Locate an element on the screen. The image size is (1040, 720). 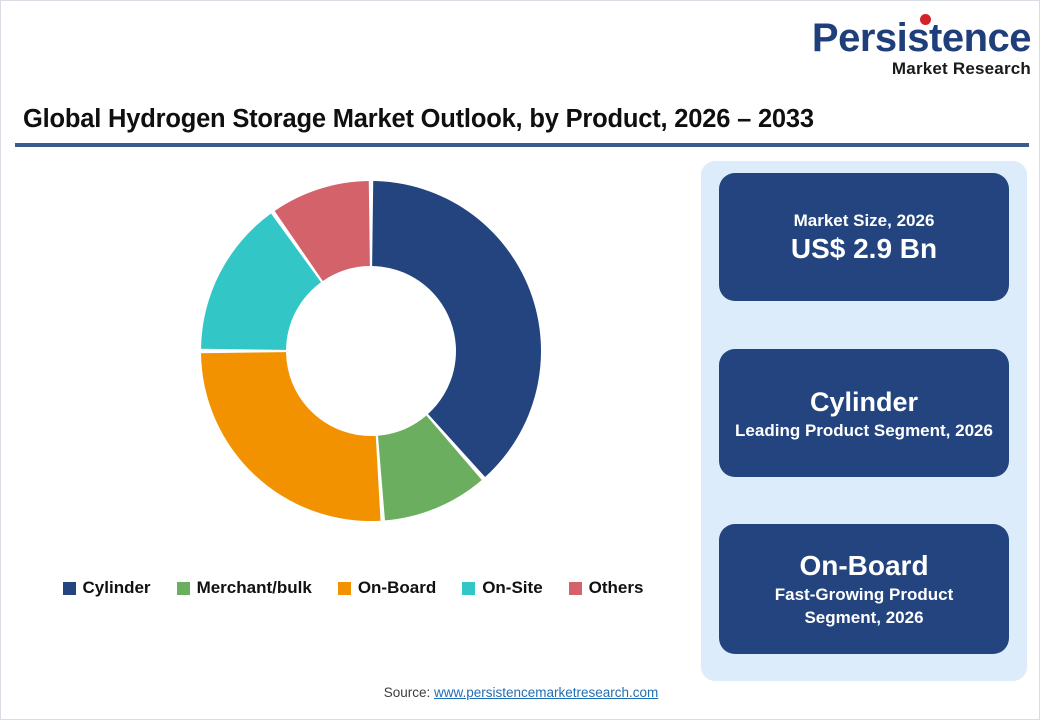
legend-label-cylinder: Cylinder is located at coordinates (116, 587).